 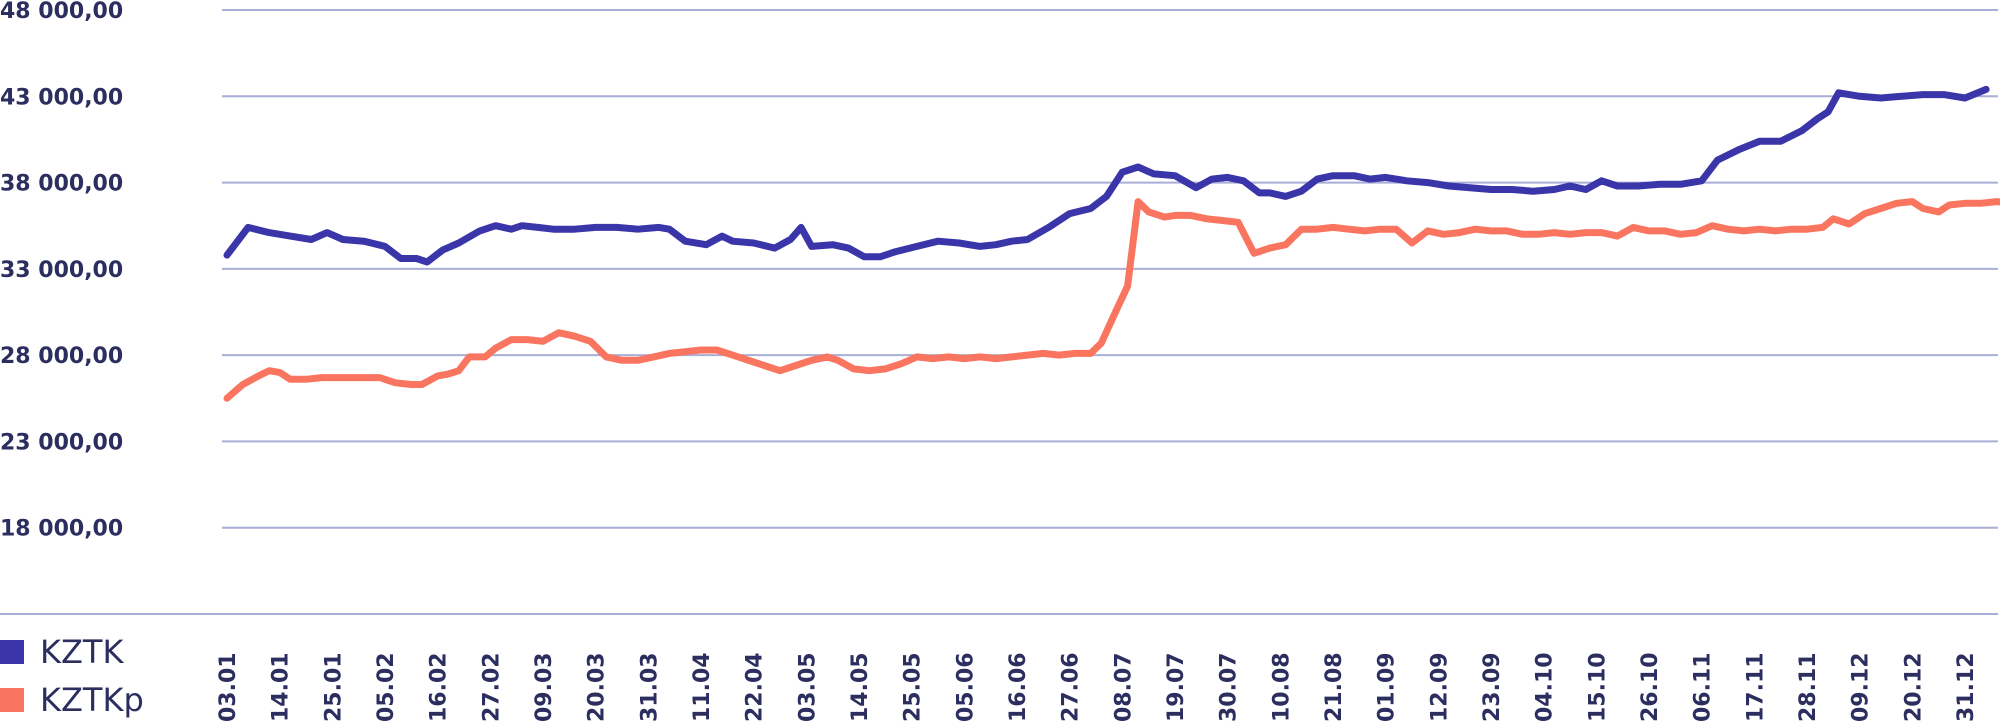 What do you see at coordinates (61, 356) in the screenshot?
I see `y-tick-label: 28 000,00` at bounding box center [61, 356].